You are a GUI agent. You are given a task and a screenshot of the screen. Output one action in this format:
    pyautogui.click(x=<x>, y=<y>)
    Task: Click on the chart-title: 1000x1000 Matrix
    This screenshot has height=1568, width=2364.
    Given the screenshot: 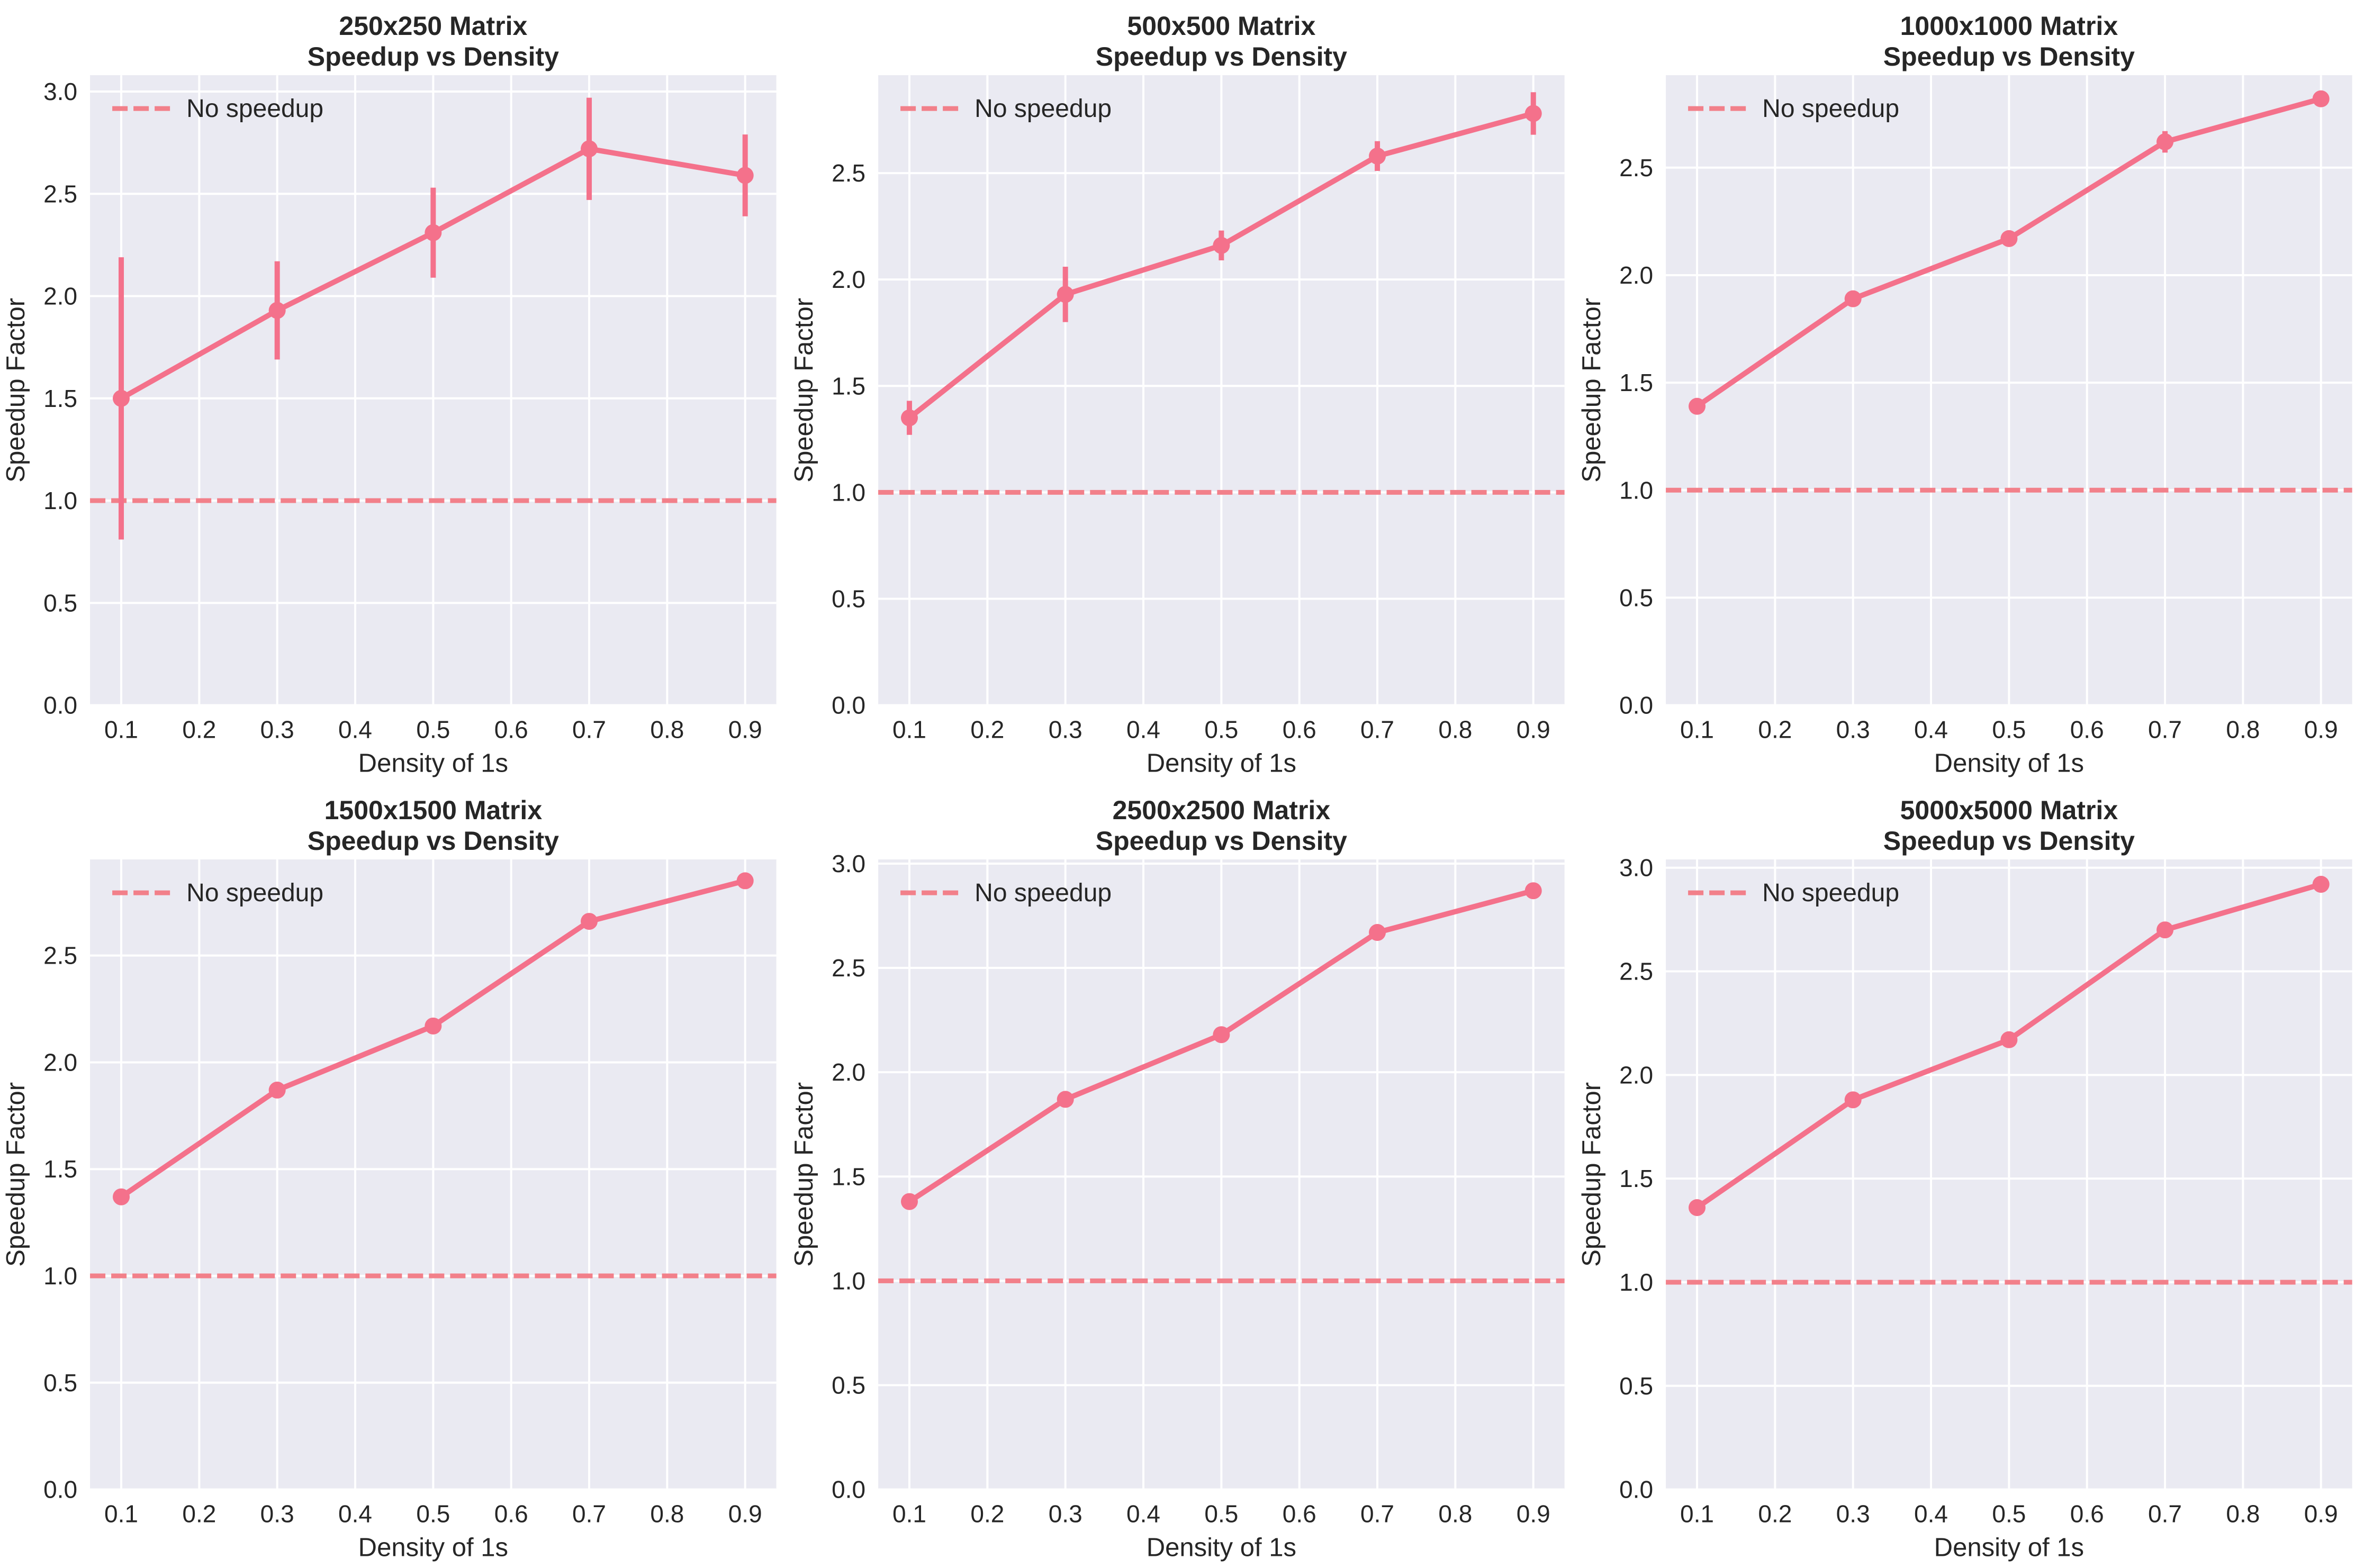 What is the action you would take?
    pyautogui.click(x=2009, y=26)
    